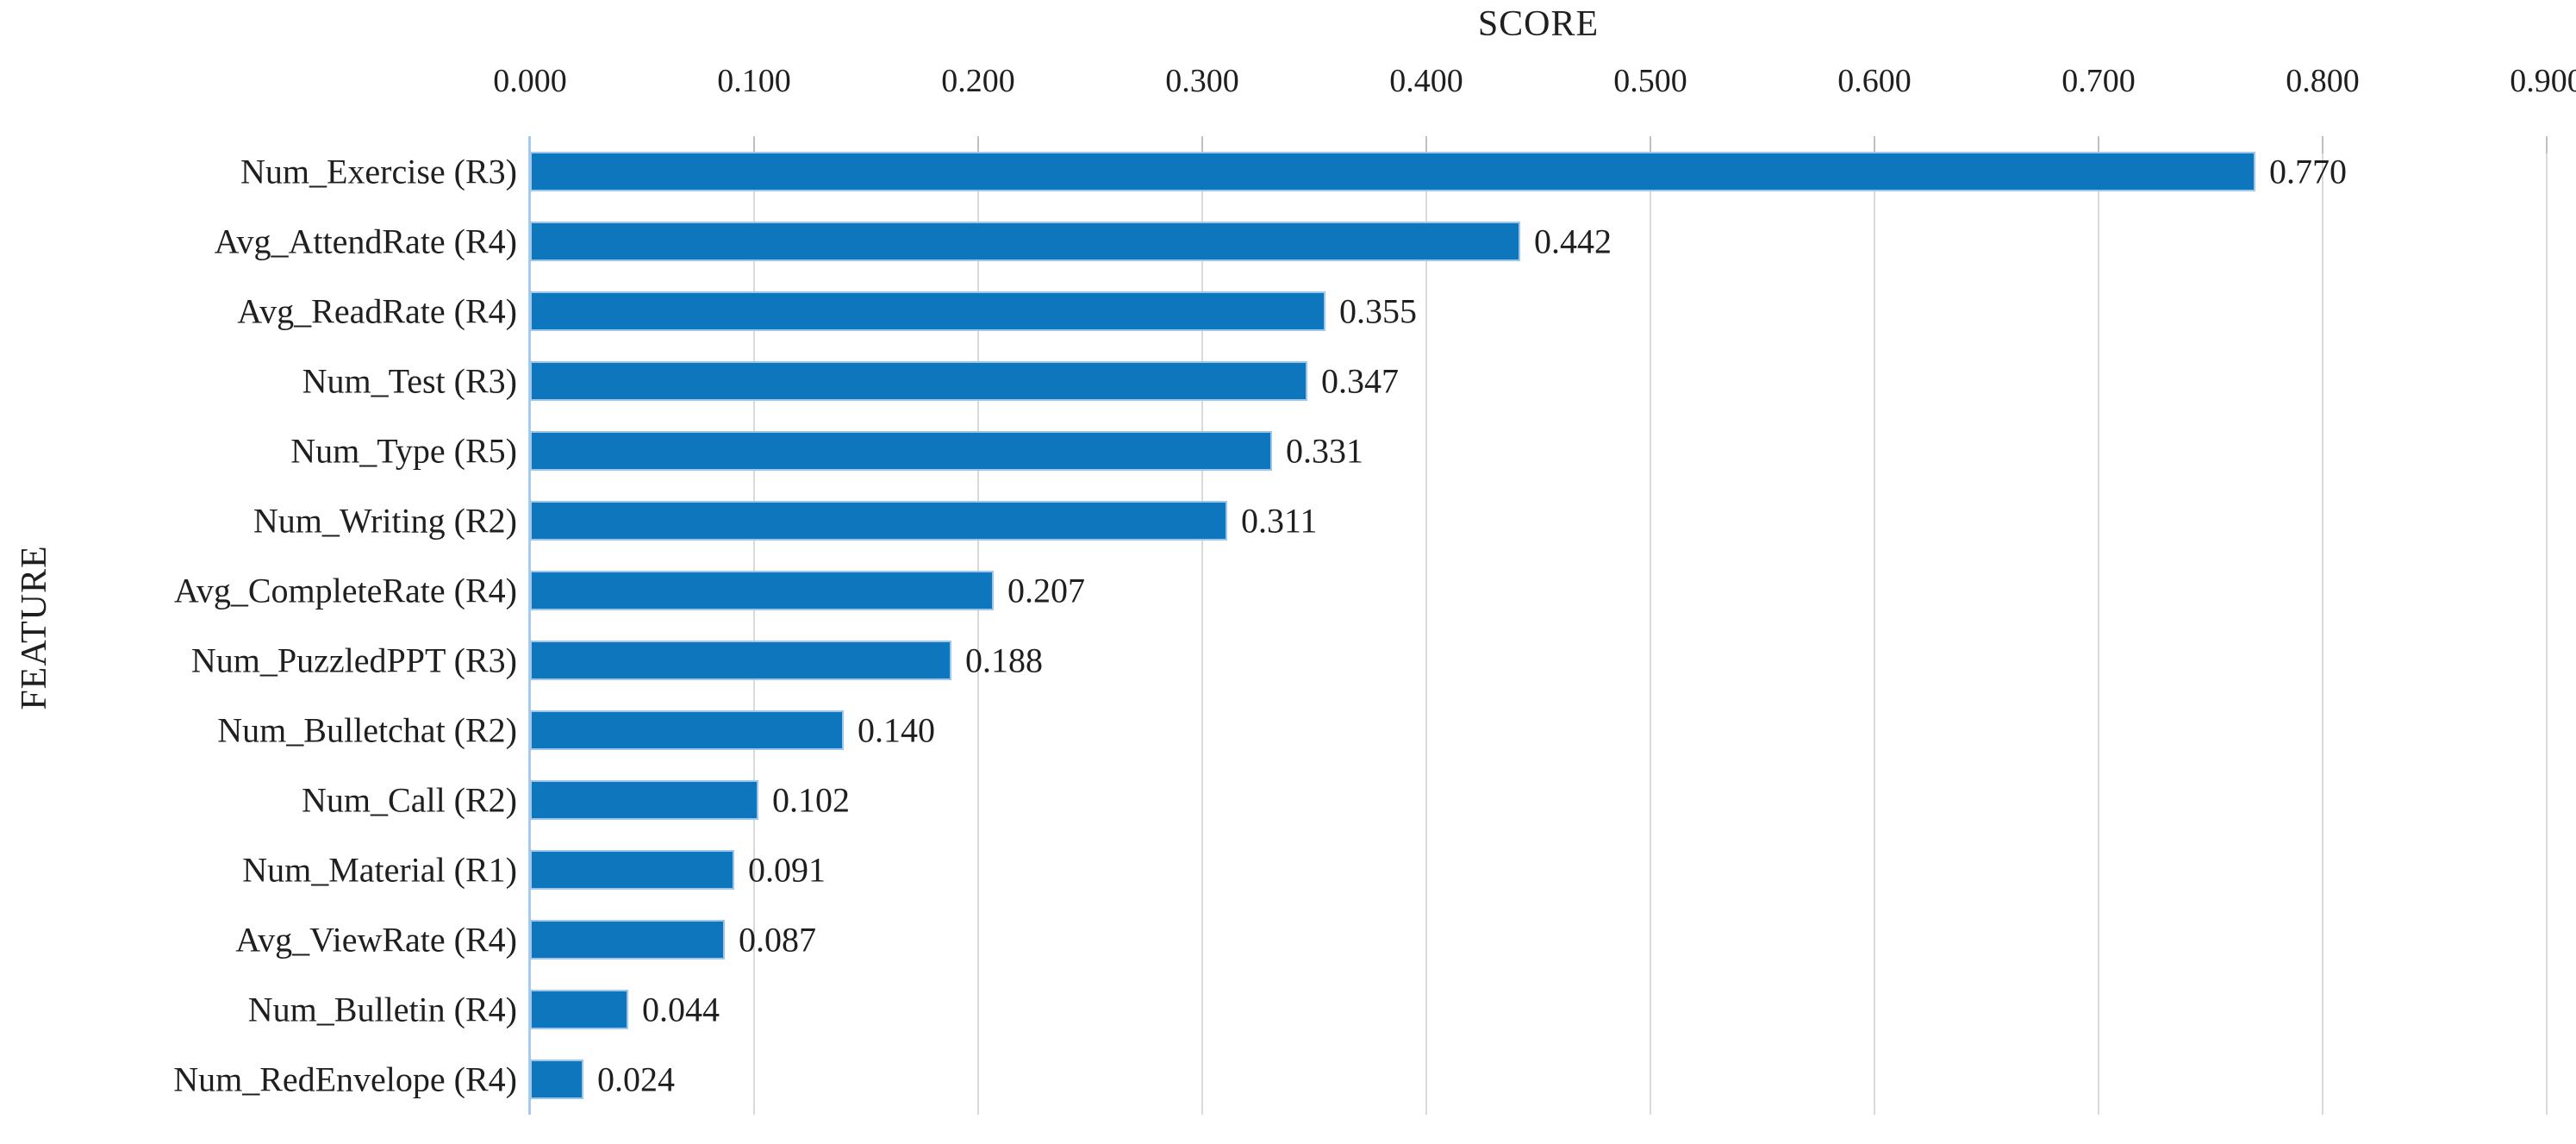 This screenshot has height=1144, width=2576. I want to click on x-tick-label: 0.500, so click(1650, 81).